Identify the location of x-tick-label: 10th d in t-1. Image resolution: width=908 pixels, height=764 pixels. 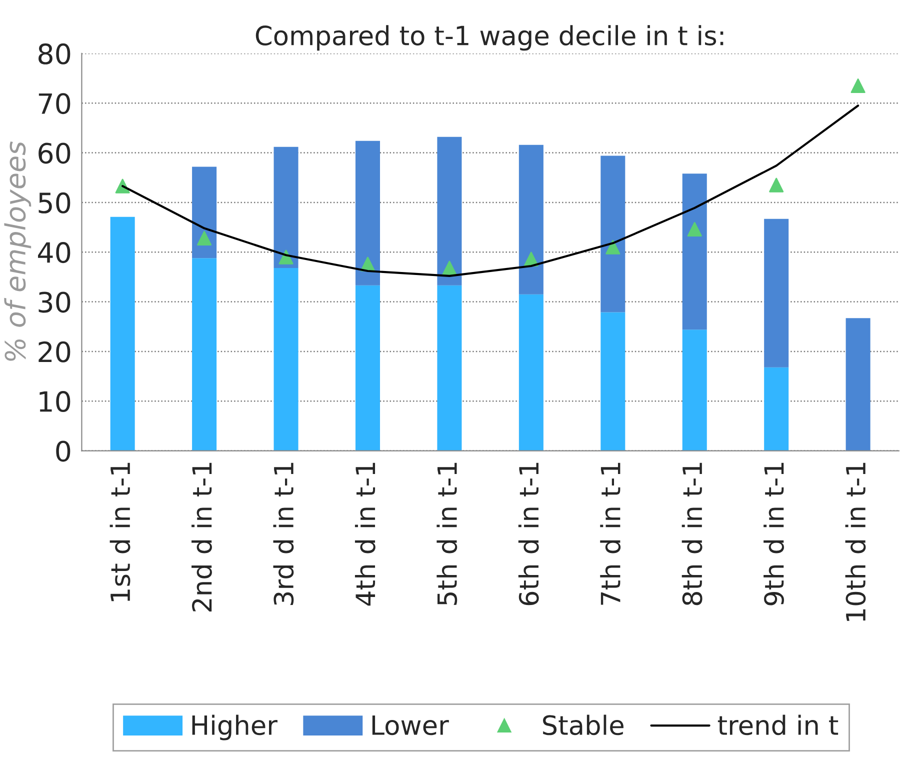
(855, 541).